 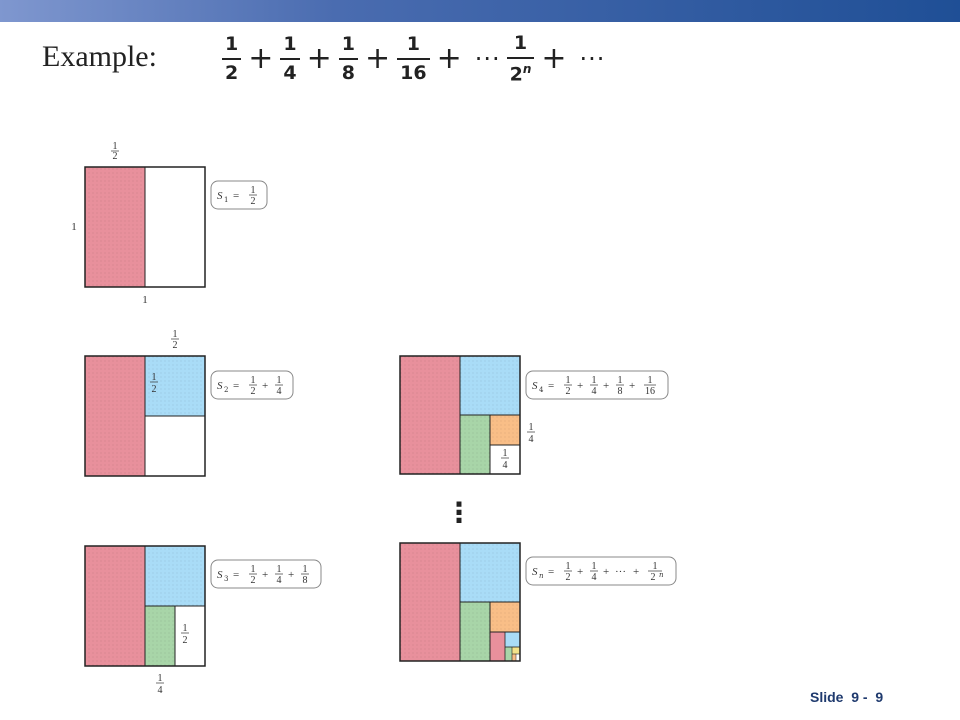 I want to click on fraction-term-1: 1 2, so click(x=232, y=59).